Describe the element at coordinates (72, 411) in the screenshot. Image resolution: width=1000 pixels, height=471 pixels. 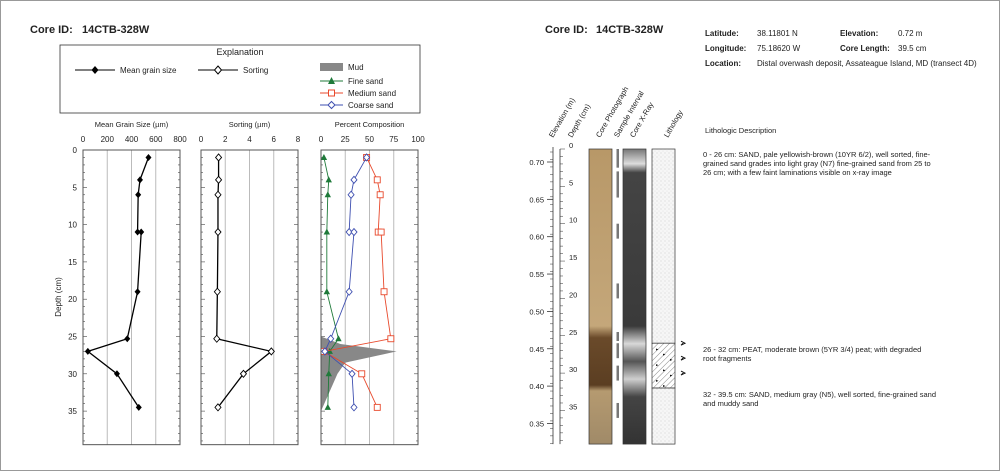
I see `y-tick-label: 35` at that location.